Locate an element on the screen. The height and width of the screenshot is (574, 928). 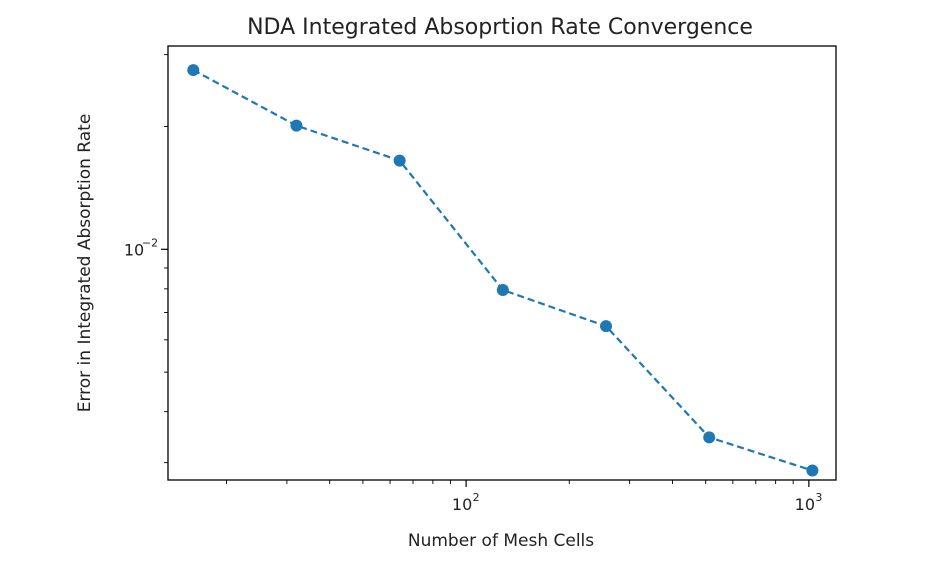
x-tick-label-exponent: 3 is located at coordinates (818, 497).